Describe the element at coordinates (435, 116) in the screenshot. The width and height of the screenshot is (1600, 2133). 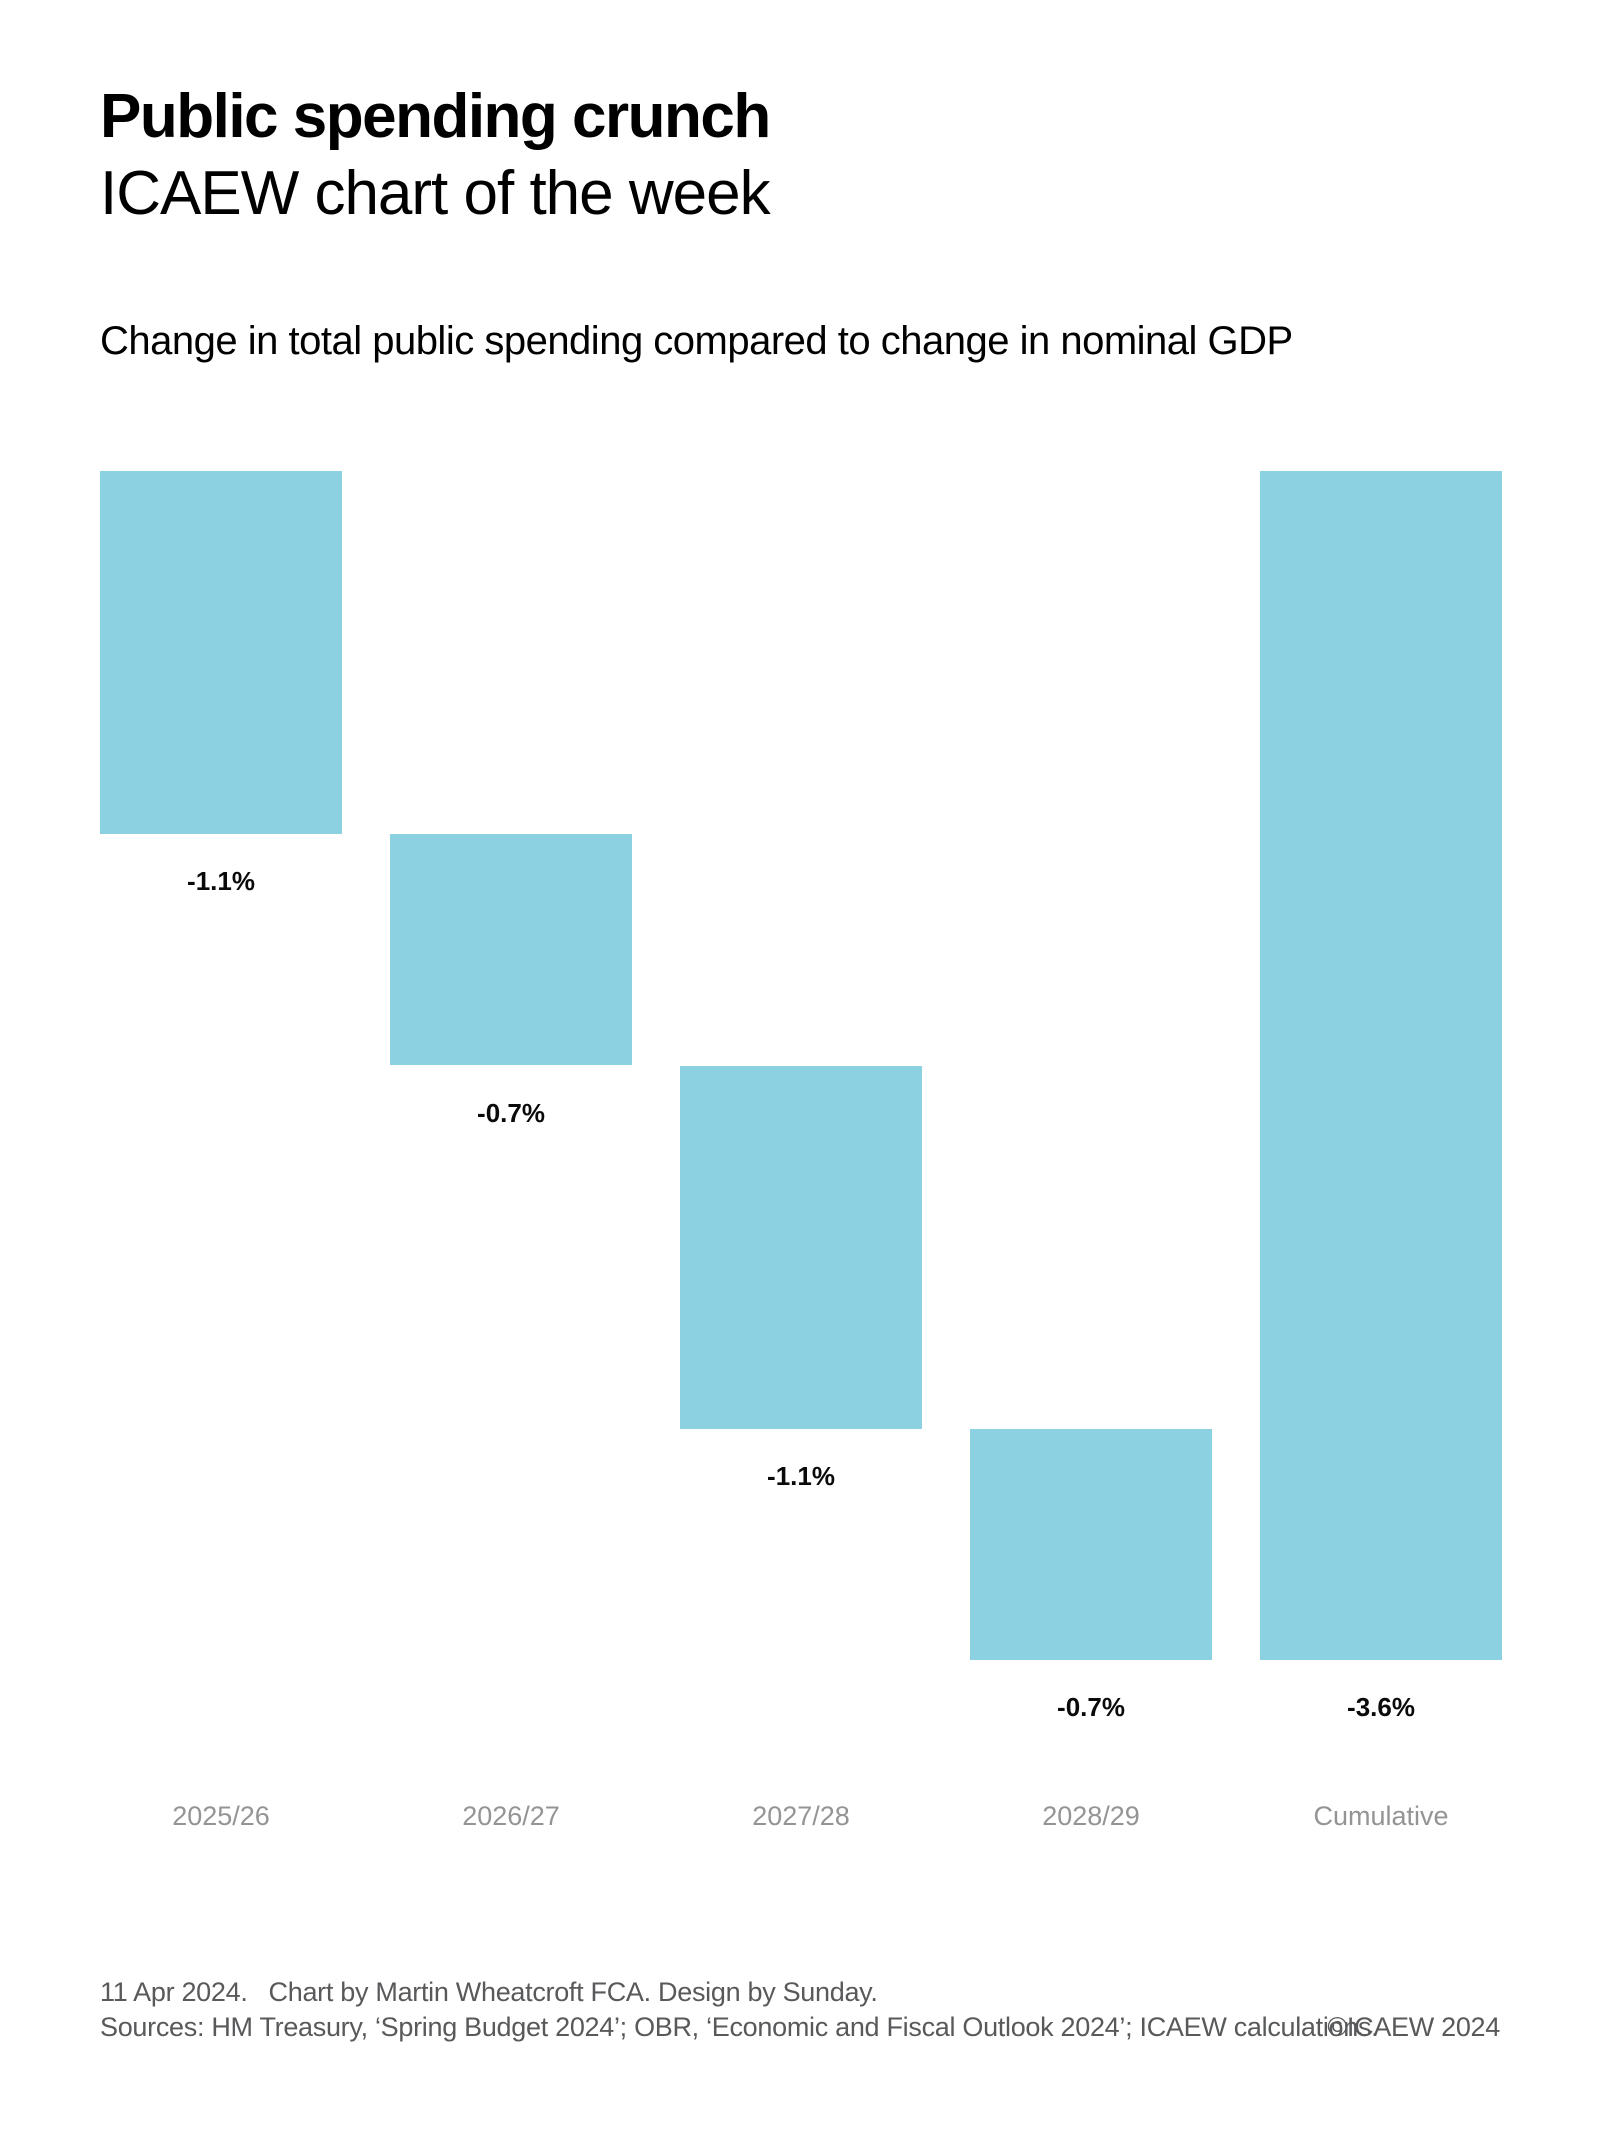
I see `page-title: Public spending crunch` at that location.